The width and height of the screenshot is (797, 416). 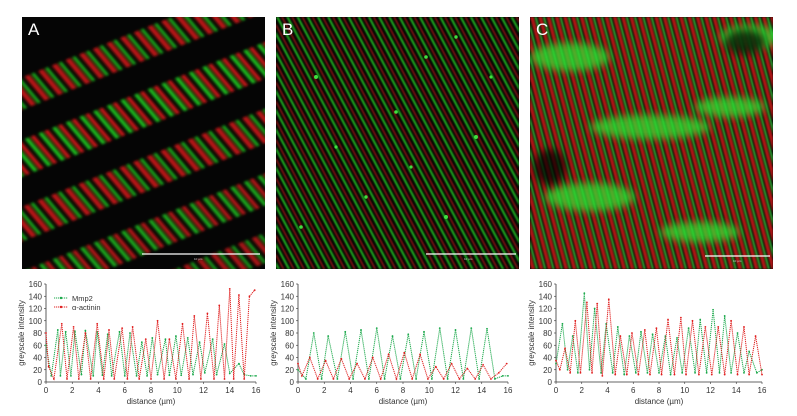 What do you see at coordinates (402, 365) in the screenshot?
I see `series-line-actinin` at bounding box center [402, 365].